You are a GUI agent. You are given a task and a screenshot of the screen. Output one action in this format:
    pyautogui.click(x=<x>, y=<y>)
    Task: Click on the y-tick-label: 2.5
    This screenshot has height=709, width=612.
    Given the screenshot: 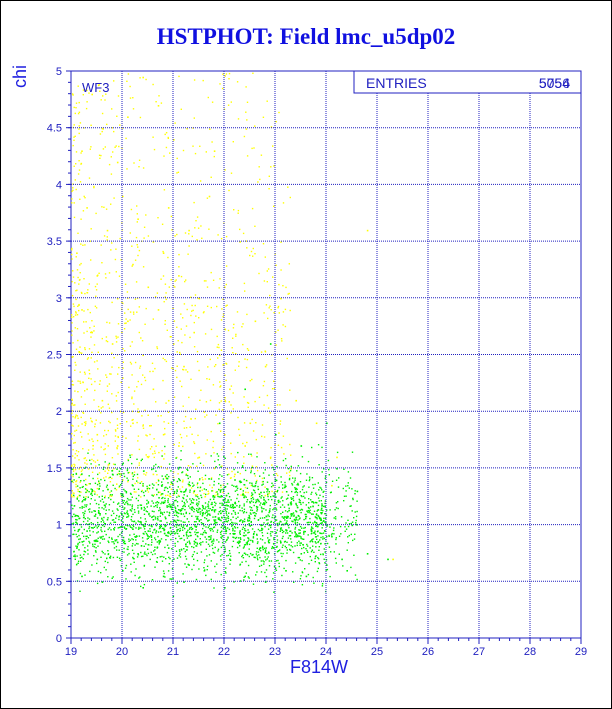 What is the action you would take?
    pyautogui.click(x=54, y=356)
    